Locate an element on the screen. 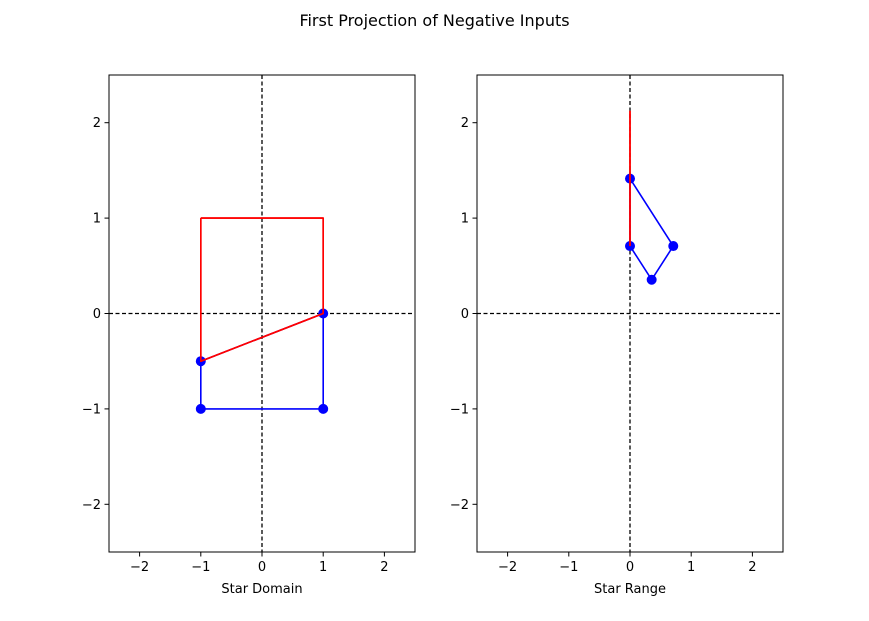 Image resolution: width=869 pixels, height=621 pixels. x-axis-label: Star Domain is located at coordinates (261, 589).